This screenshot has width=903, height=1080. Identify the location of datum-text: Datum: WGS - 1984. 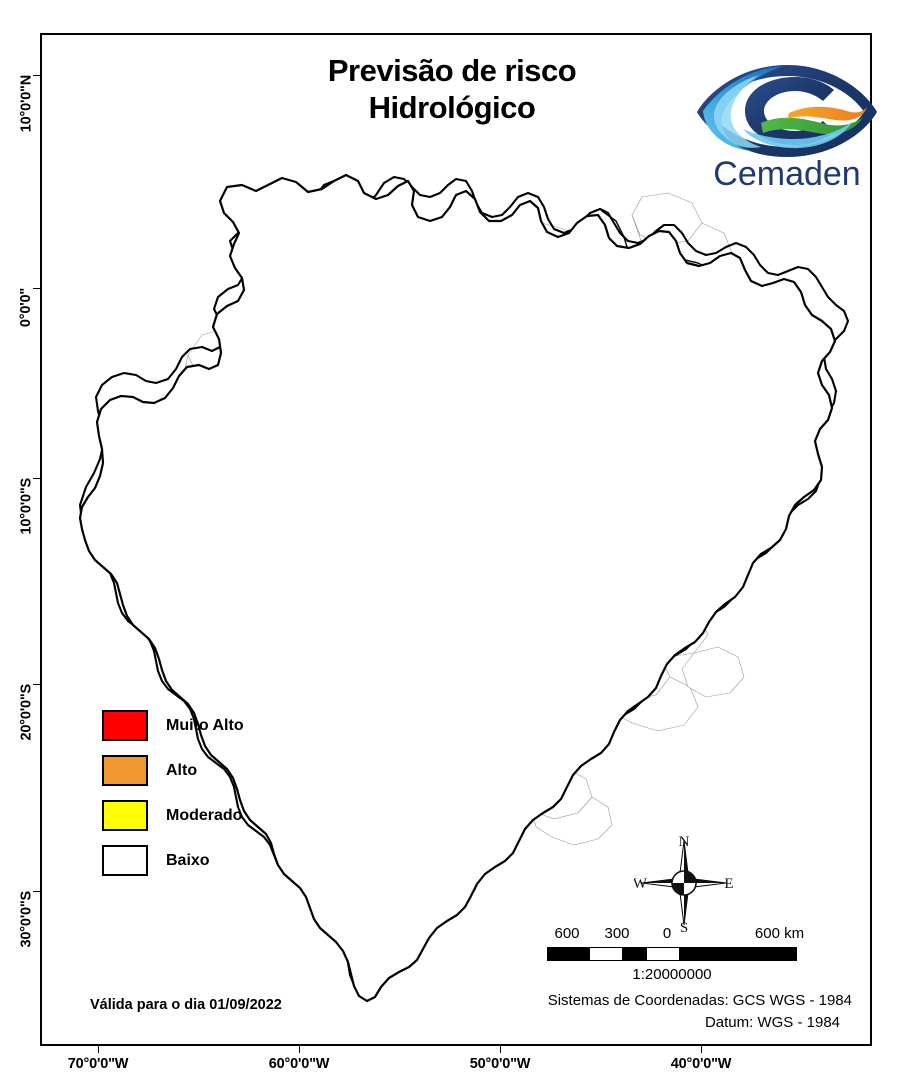
(772, 1022).